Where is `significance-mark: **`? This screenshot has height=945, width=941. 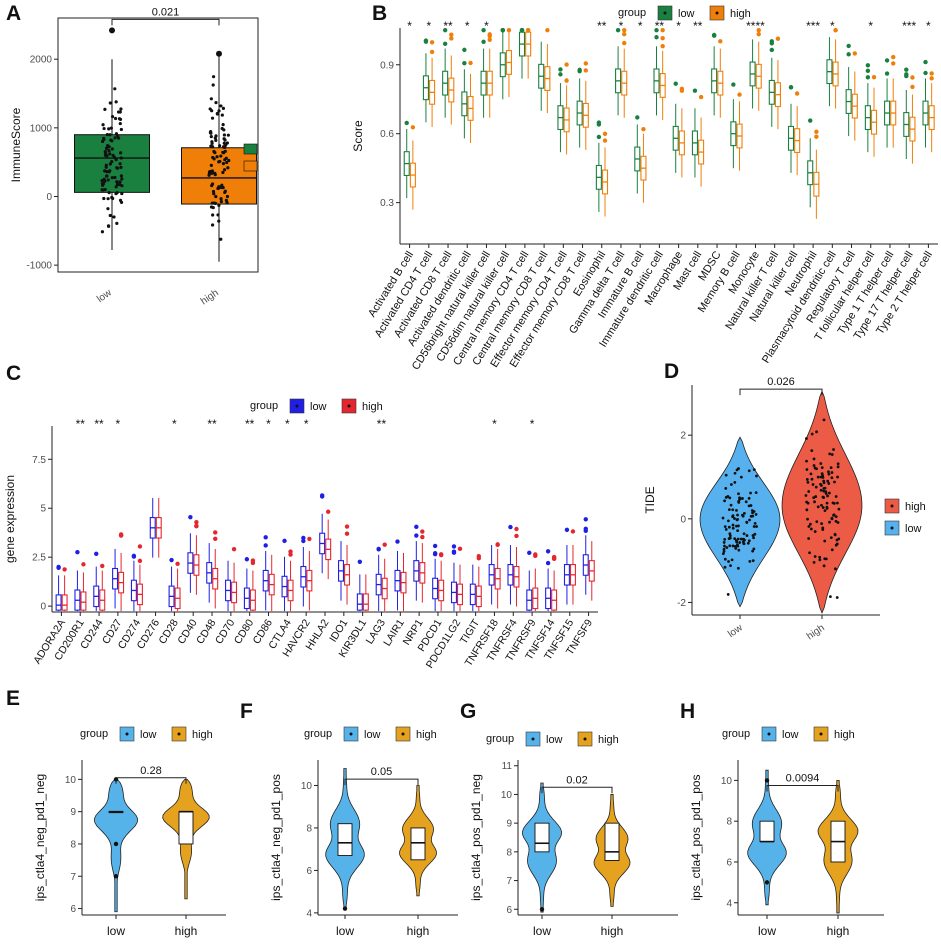 significance-mark: ** is located at coordinates (382, 424).